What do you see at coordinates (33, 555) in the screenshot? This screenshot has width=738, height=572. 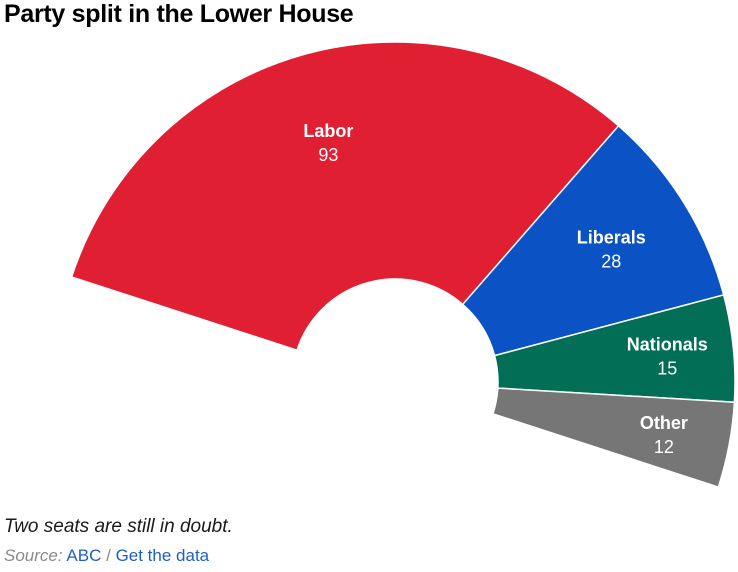 I see `source-prefix: Source:` at bounding box center [33, 555].